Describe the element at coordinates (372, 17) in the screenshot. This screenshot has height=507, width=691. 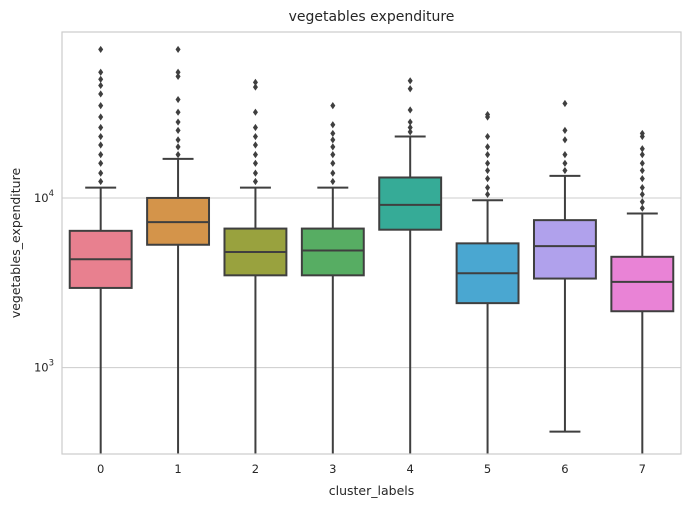
I see `chart-title: vegetables expenditure` at that location.